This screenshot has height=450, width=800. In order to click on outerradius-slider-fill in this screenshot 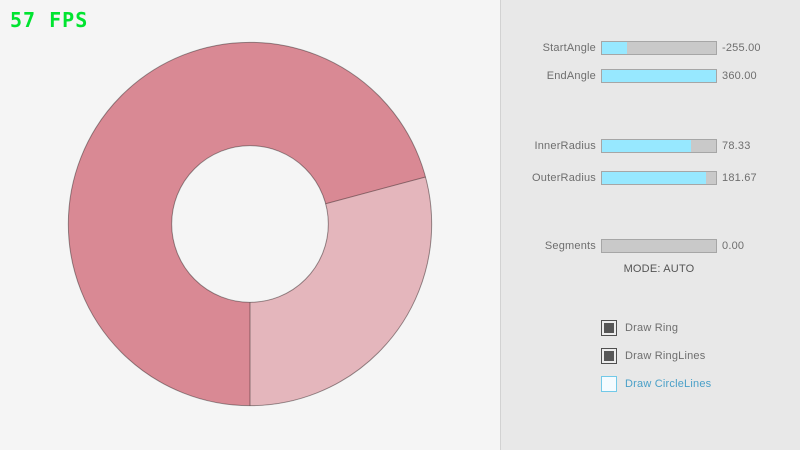, I will do `click(654, 178)`.